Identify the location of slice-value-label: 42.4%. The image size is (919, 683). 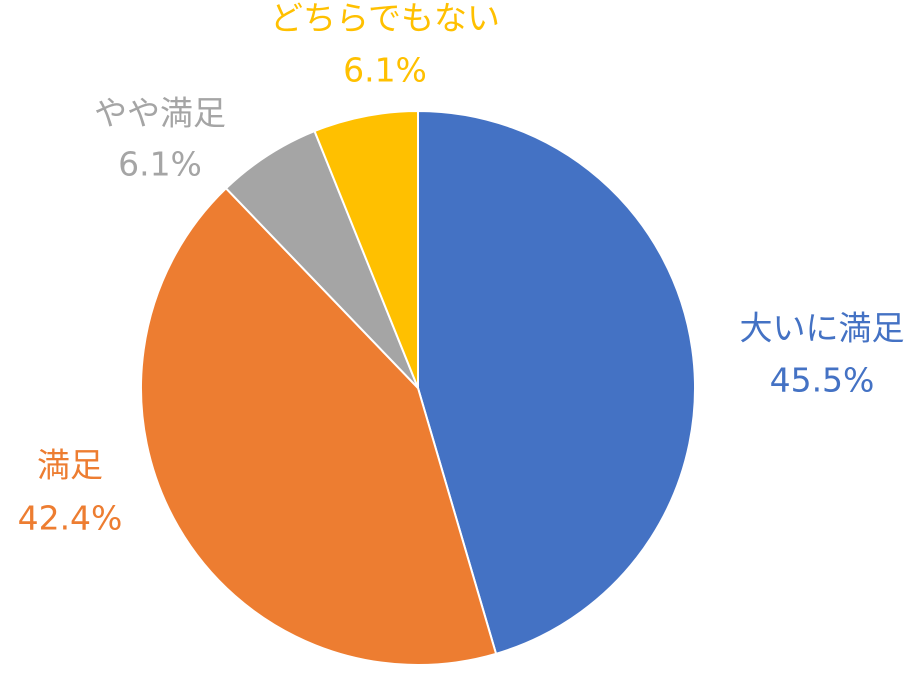
(70, 518).